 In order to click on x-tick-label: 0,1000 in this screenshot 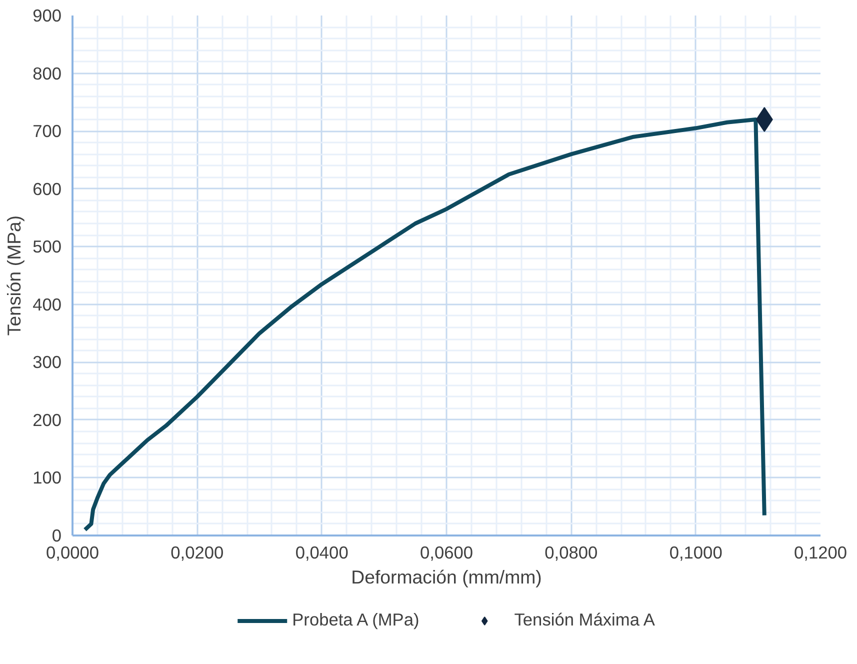, I will do `click(695, 552)`.